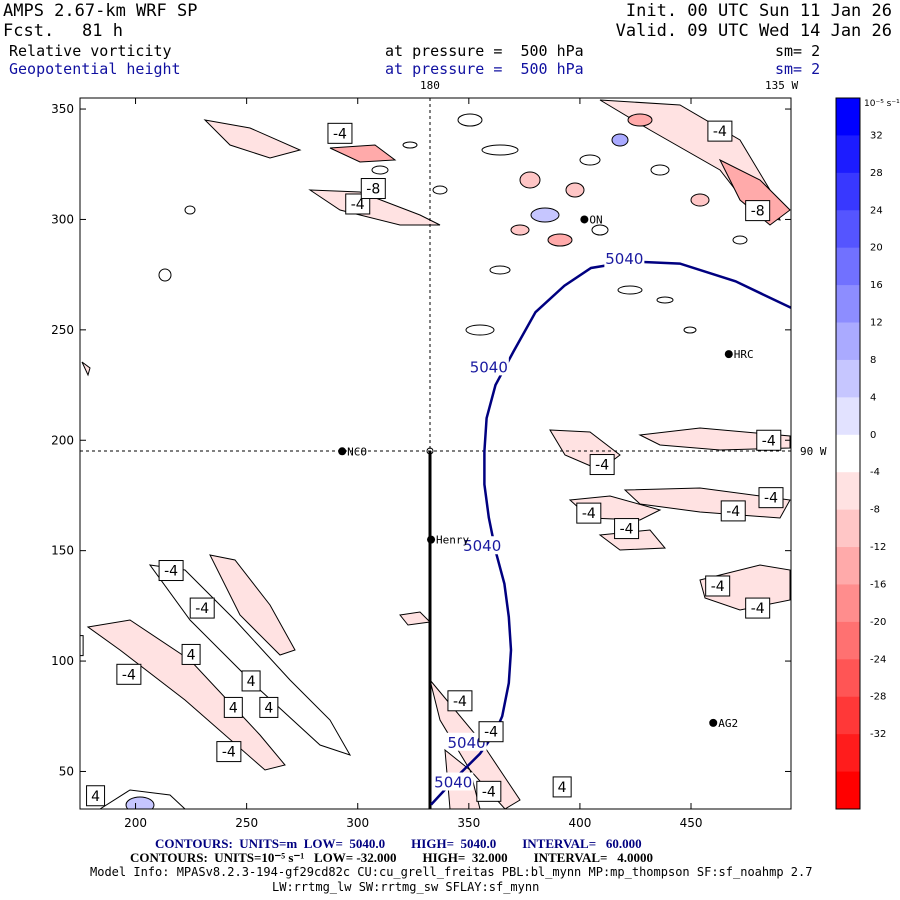 This screenshot has width=900, height=900. What do you see at coordinates (135, 823) in the screenshot?
I see `x-tick-label: 200` at bounding box center [135, 823].